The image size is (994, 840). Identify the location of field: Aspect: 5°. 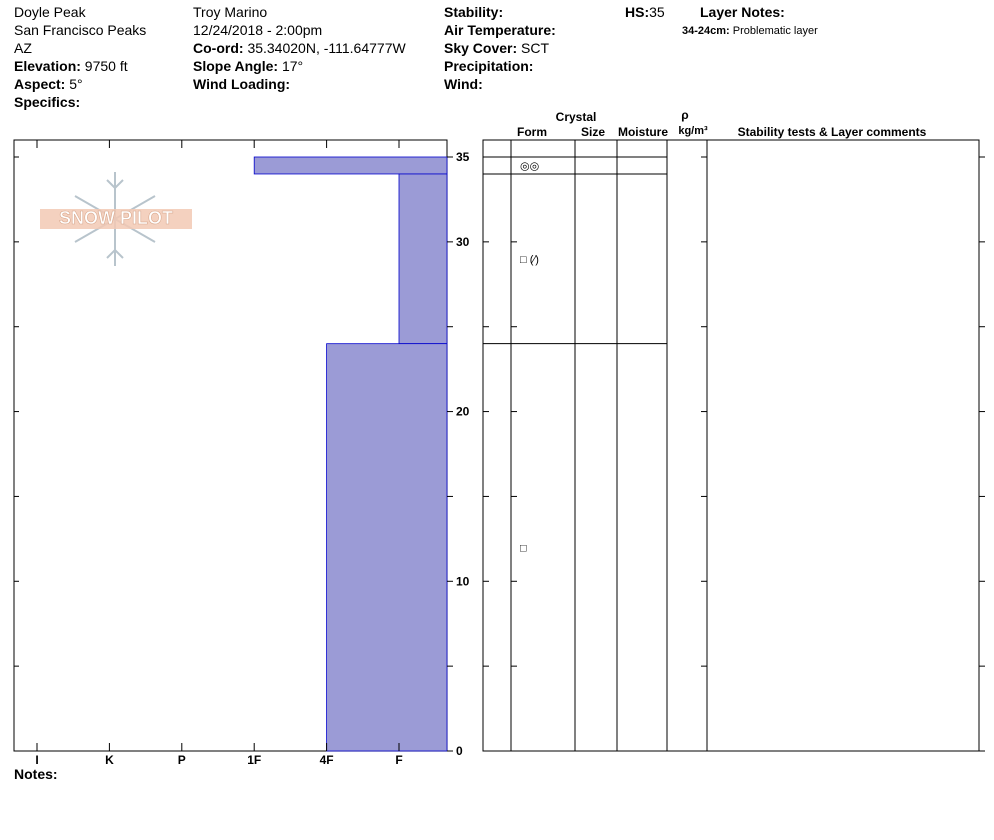
(80, 84).